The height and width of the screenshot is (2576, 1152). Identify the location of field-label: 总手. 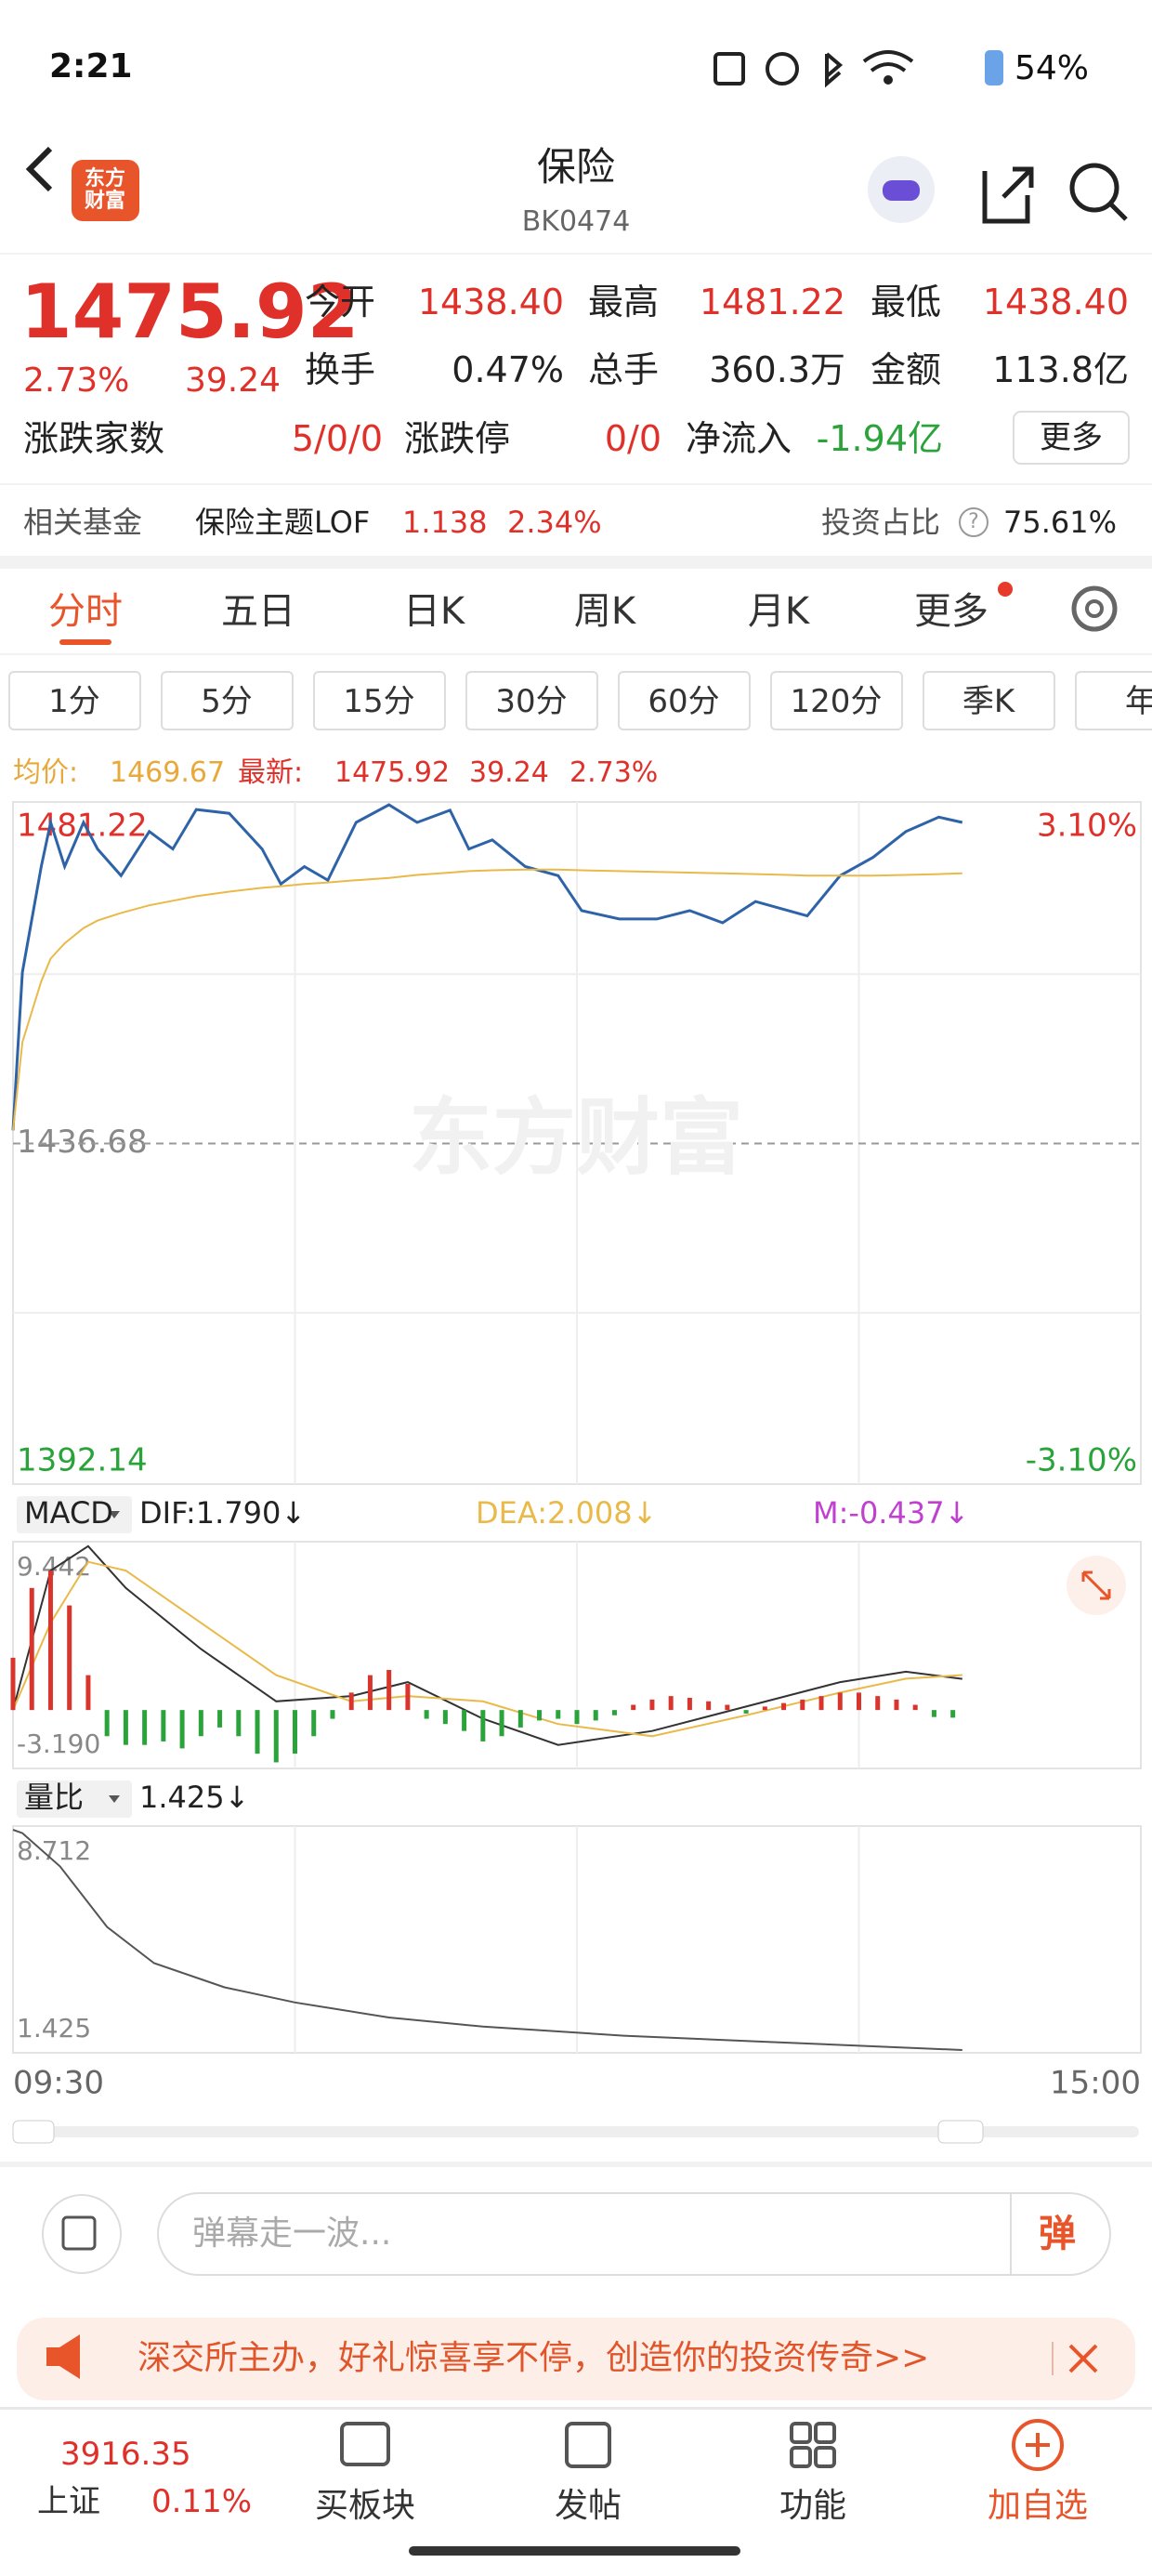
(624, 369).